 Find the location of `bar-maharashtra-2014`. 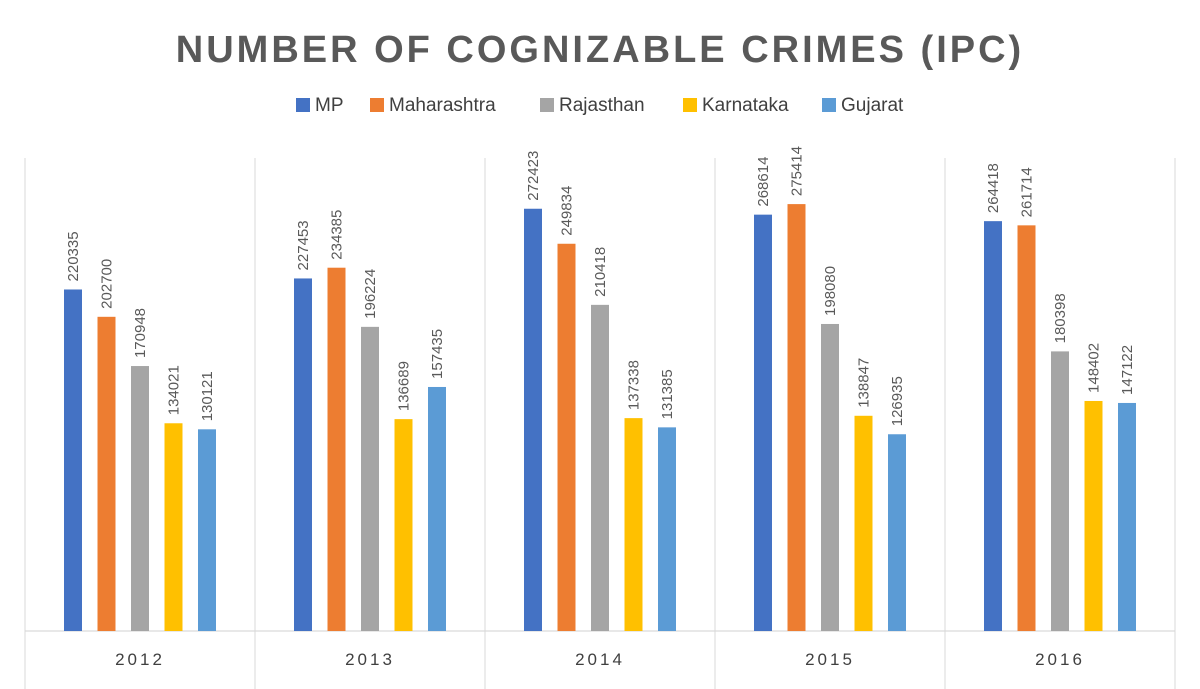

bar-maharashtra-2014 is located at coordinates (566, 437).